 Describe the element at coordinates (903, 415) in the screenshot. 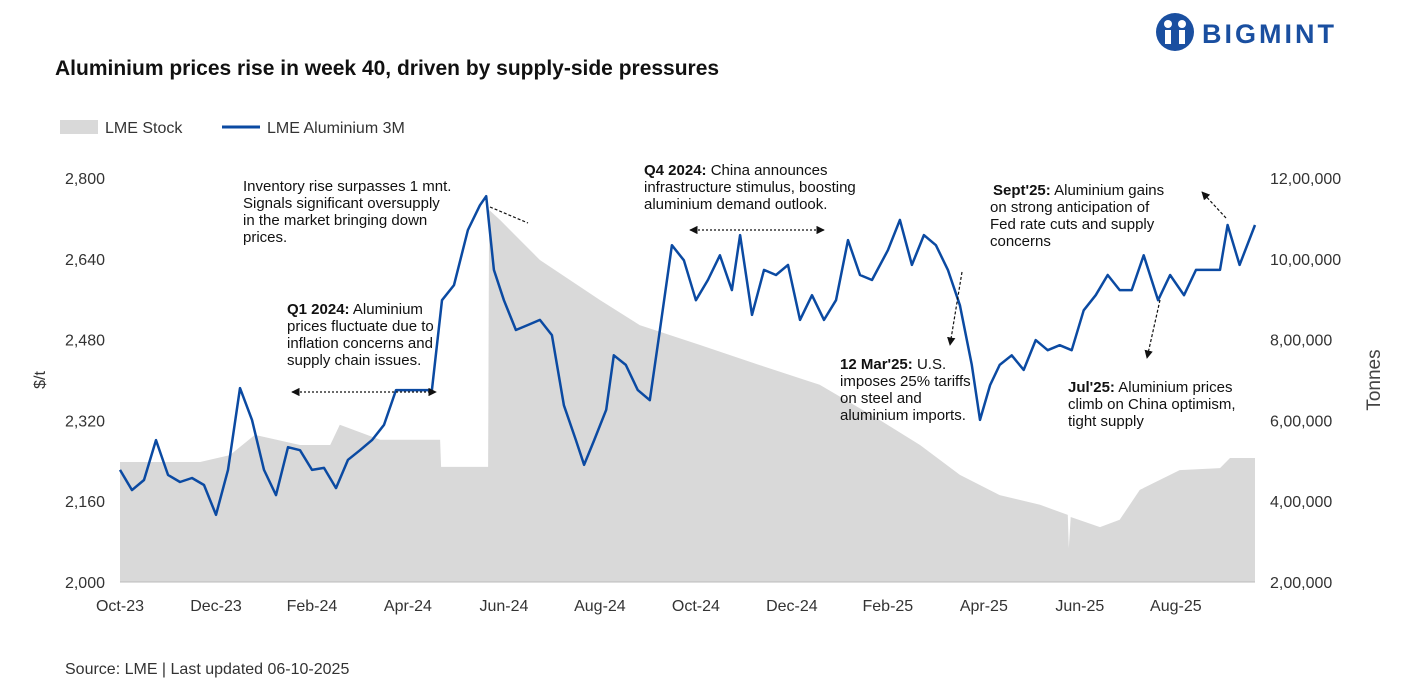

I see `annotation-line: aluminium imports.` at that location.